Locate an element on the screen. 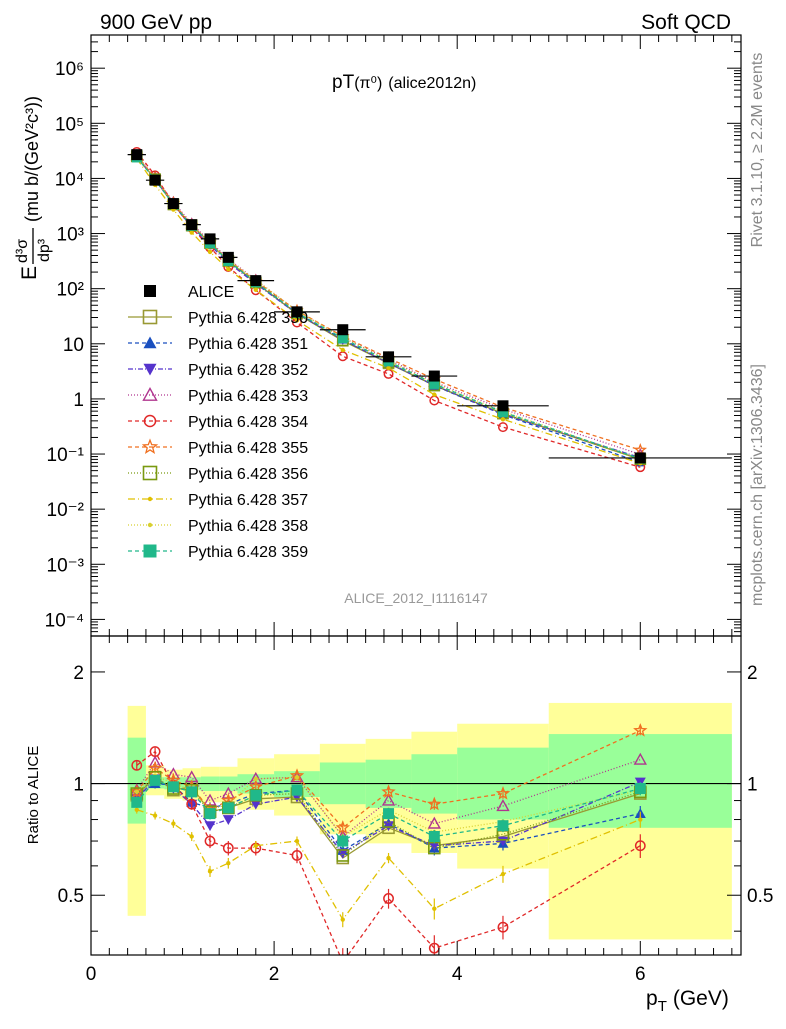 Image resolution: width=786 pixels, height=1029 pixels. legend-label-4: Pythia 6.428 353 is located at coordinates (248, 396).